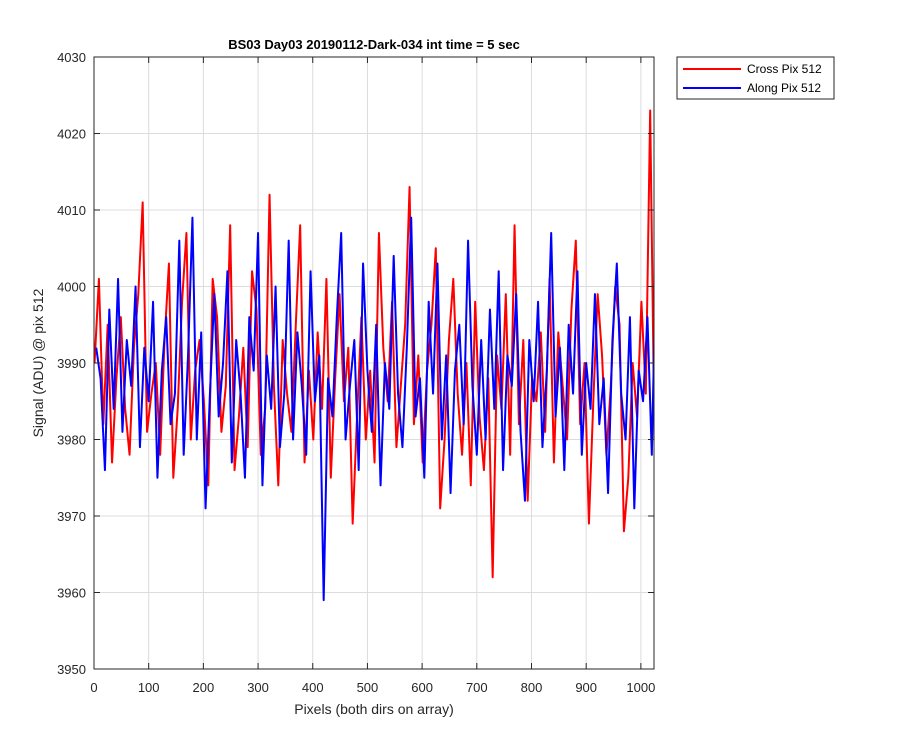 Image resolution: width=900 pixels, height=755 pixels. I want to click on x-tick-label: 700, so click(477, 687).